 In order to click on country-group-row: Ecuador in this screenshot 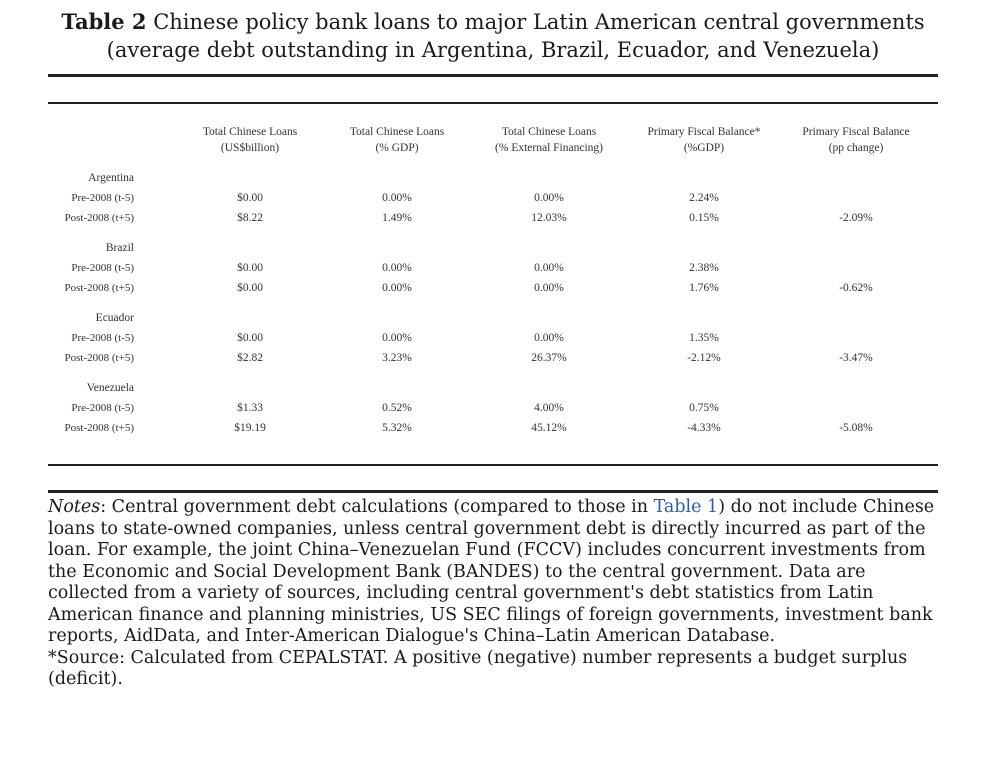, I will do `click(493, 318)`.